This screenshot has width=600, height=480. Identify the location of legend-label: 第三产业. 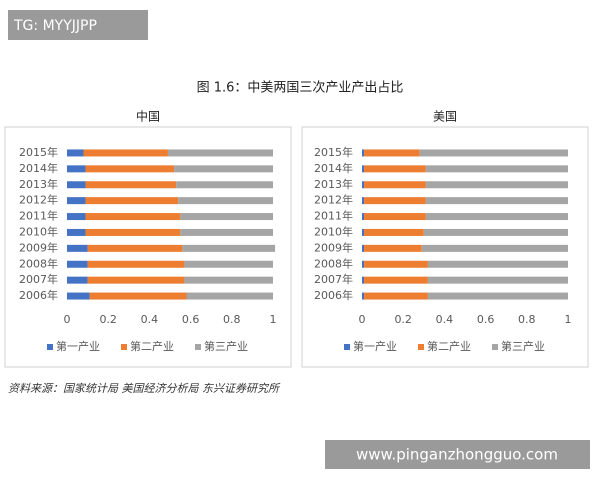
(523, 346).